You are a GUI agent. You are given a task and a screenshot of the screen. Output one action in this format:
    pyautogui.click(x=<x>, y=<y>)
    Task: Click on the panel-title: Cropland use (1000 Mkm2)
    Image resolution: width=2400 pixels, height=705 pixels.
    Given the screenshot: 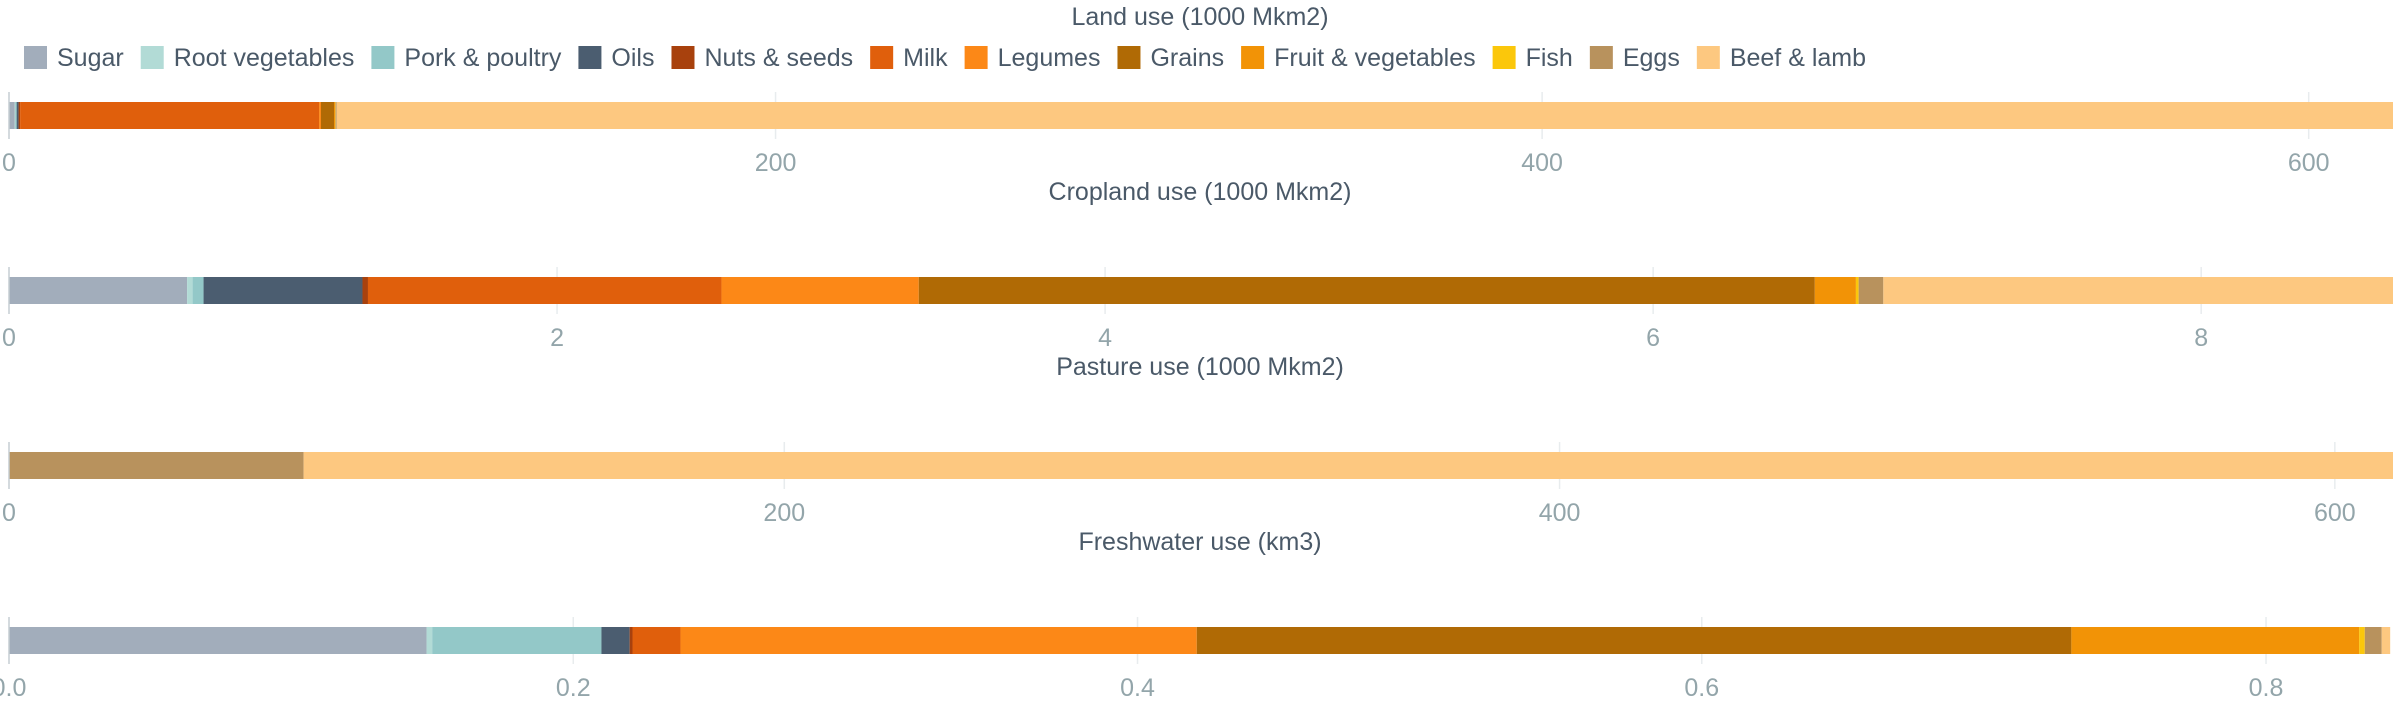 What is the action you would take?
    pyautogui.click(x=1200, y=192)
    